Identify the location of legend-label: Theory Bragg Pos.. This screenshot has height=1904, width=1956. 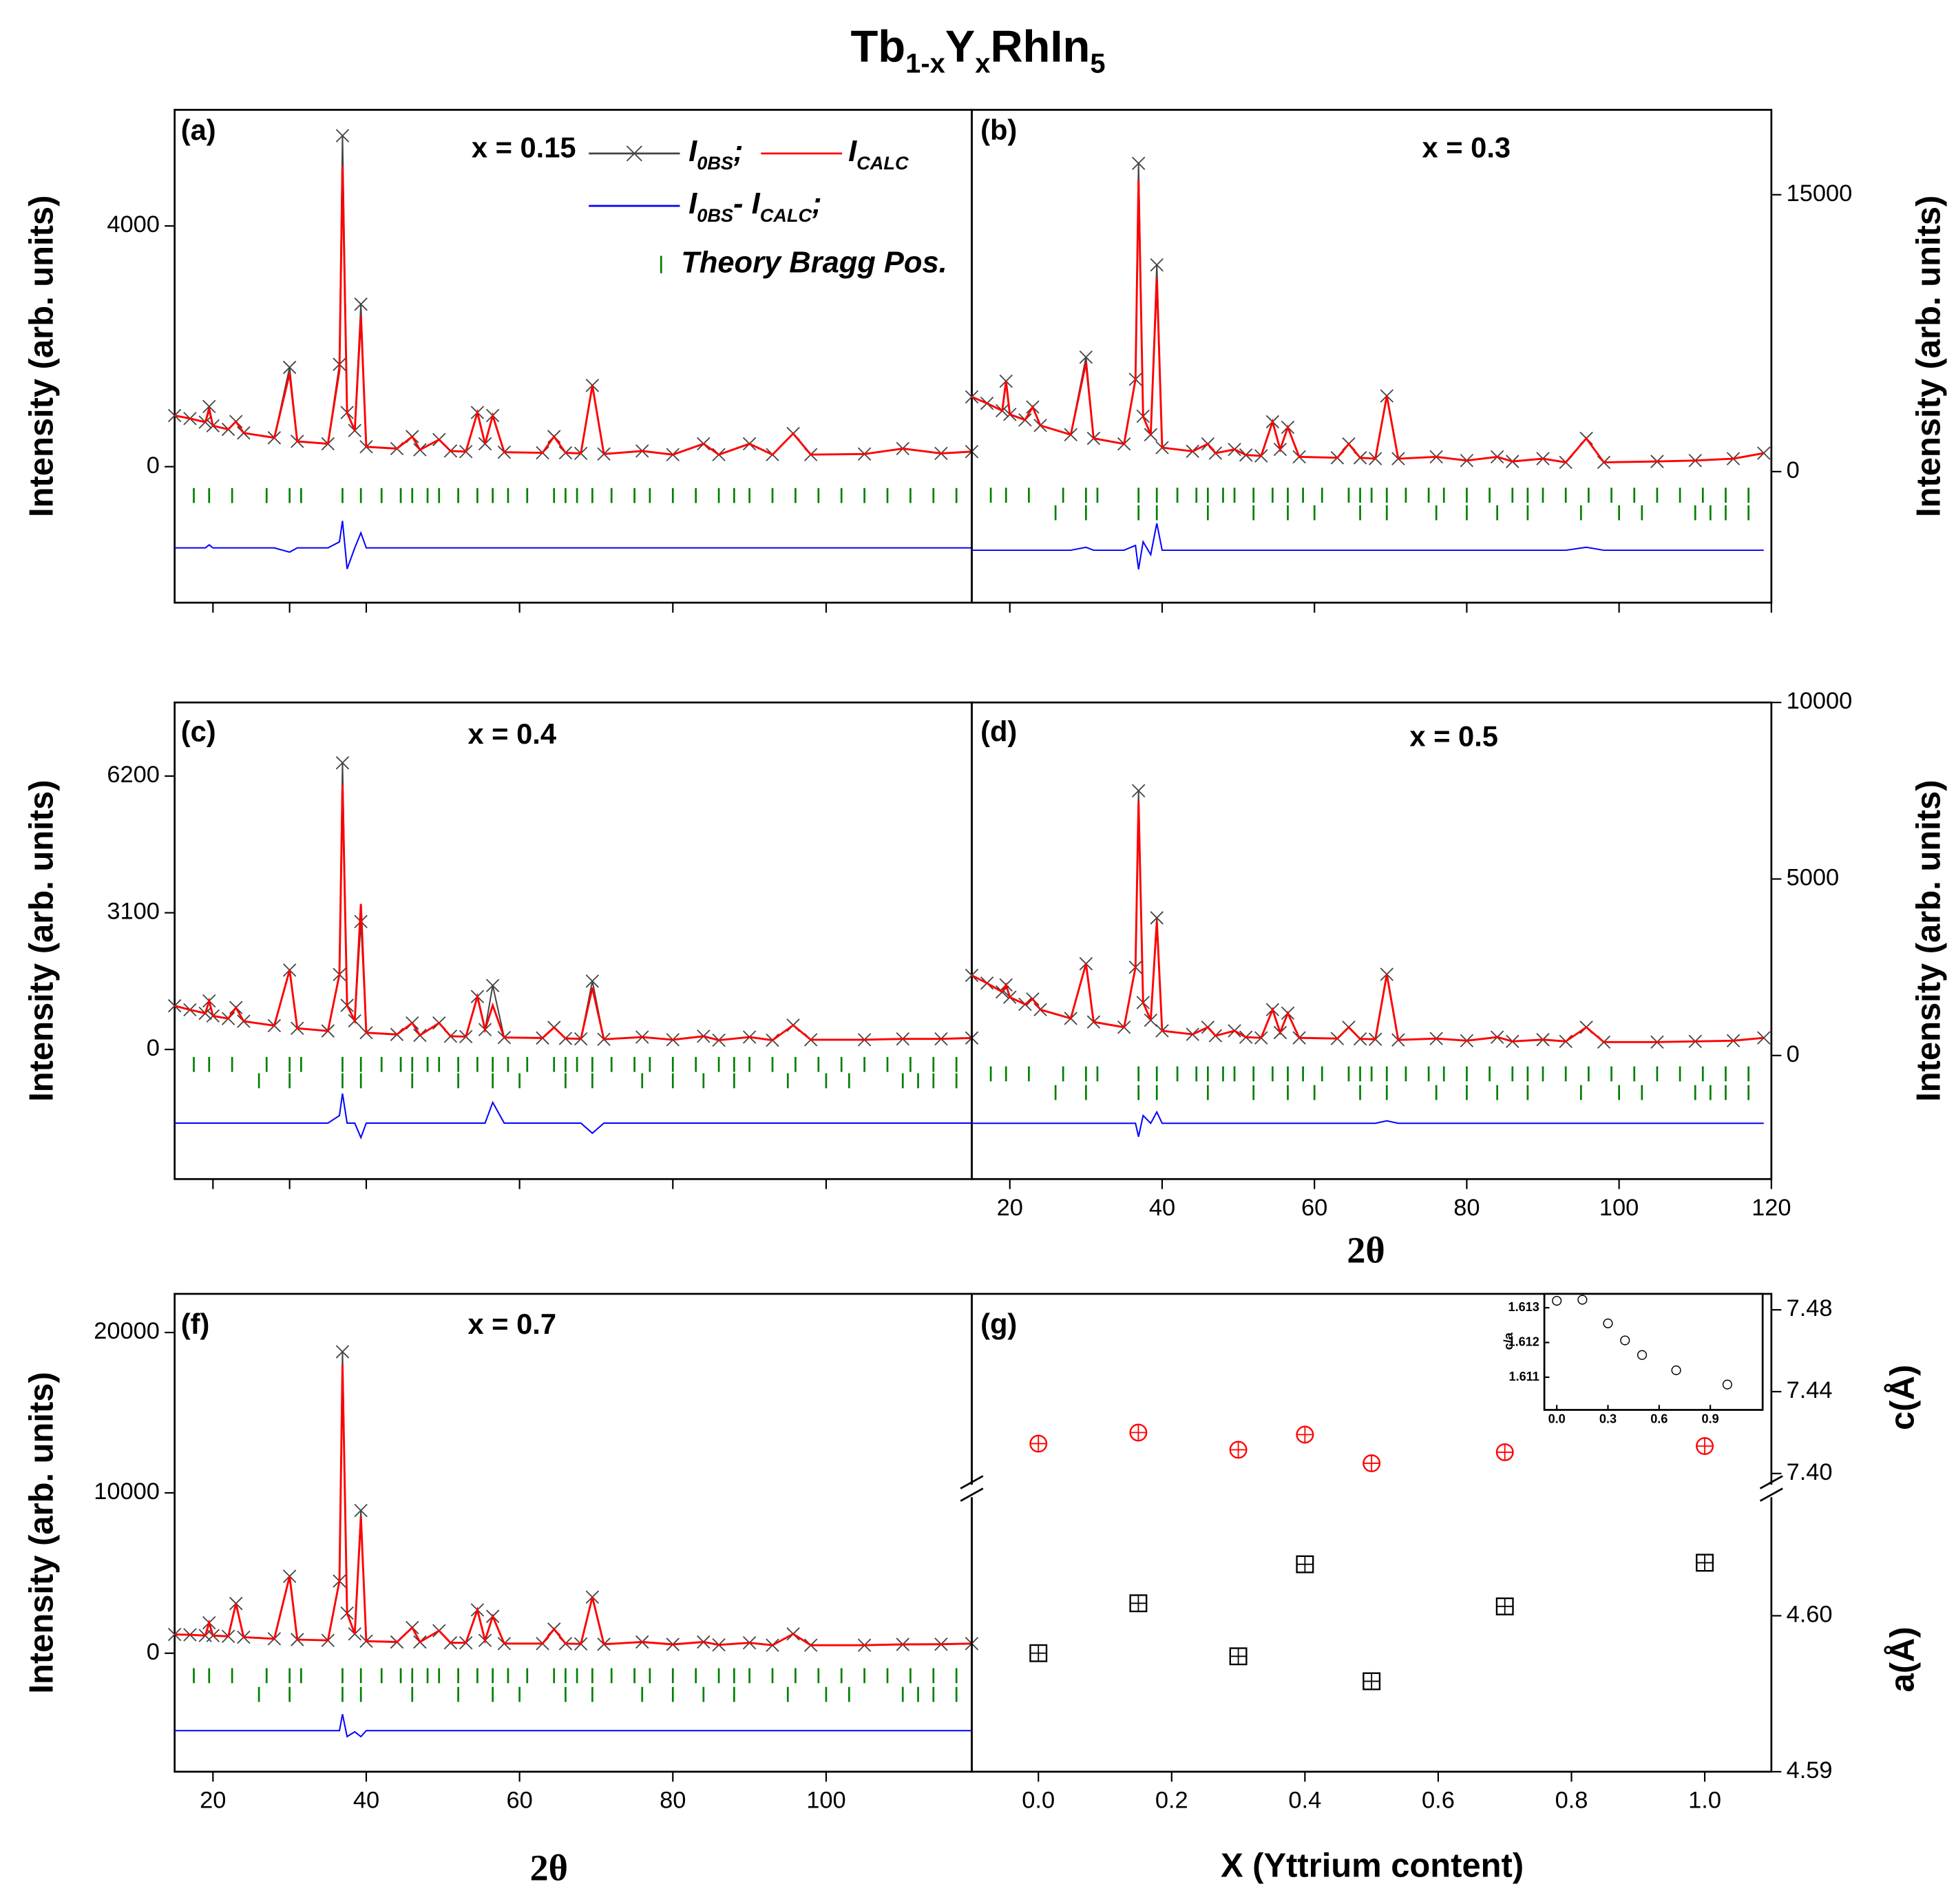
(814, 263).